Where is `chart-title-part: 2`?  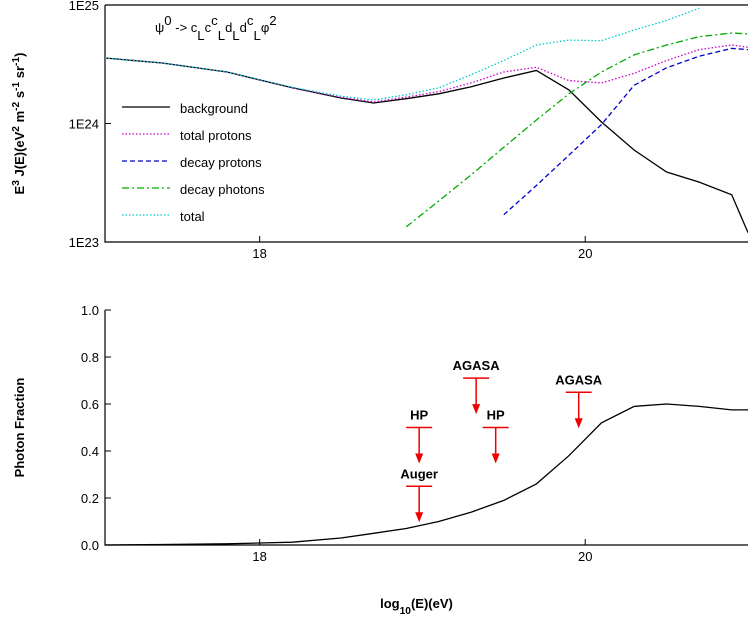 chart-title-part: 2 is located at coordinates (272, 20).